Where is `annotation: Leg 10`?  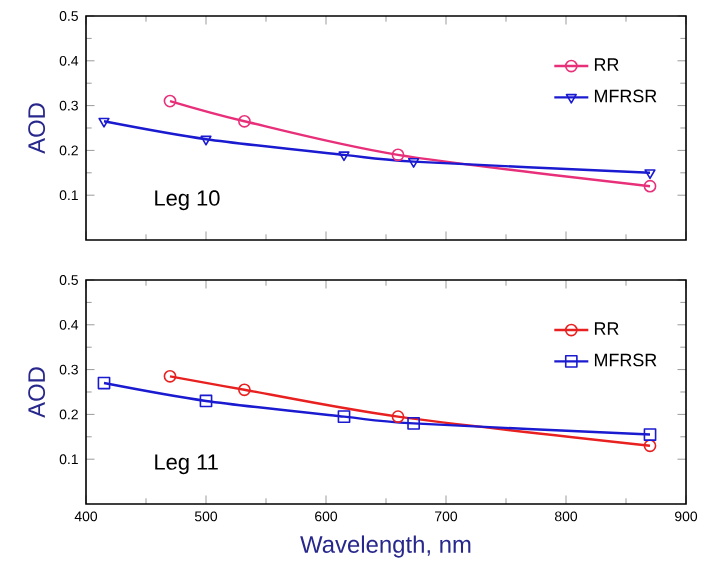 annotation: Leg 10 is located at coordinates (187, 200).